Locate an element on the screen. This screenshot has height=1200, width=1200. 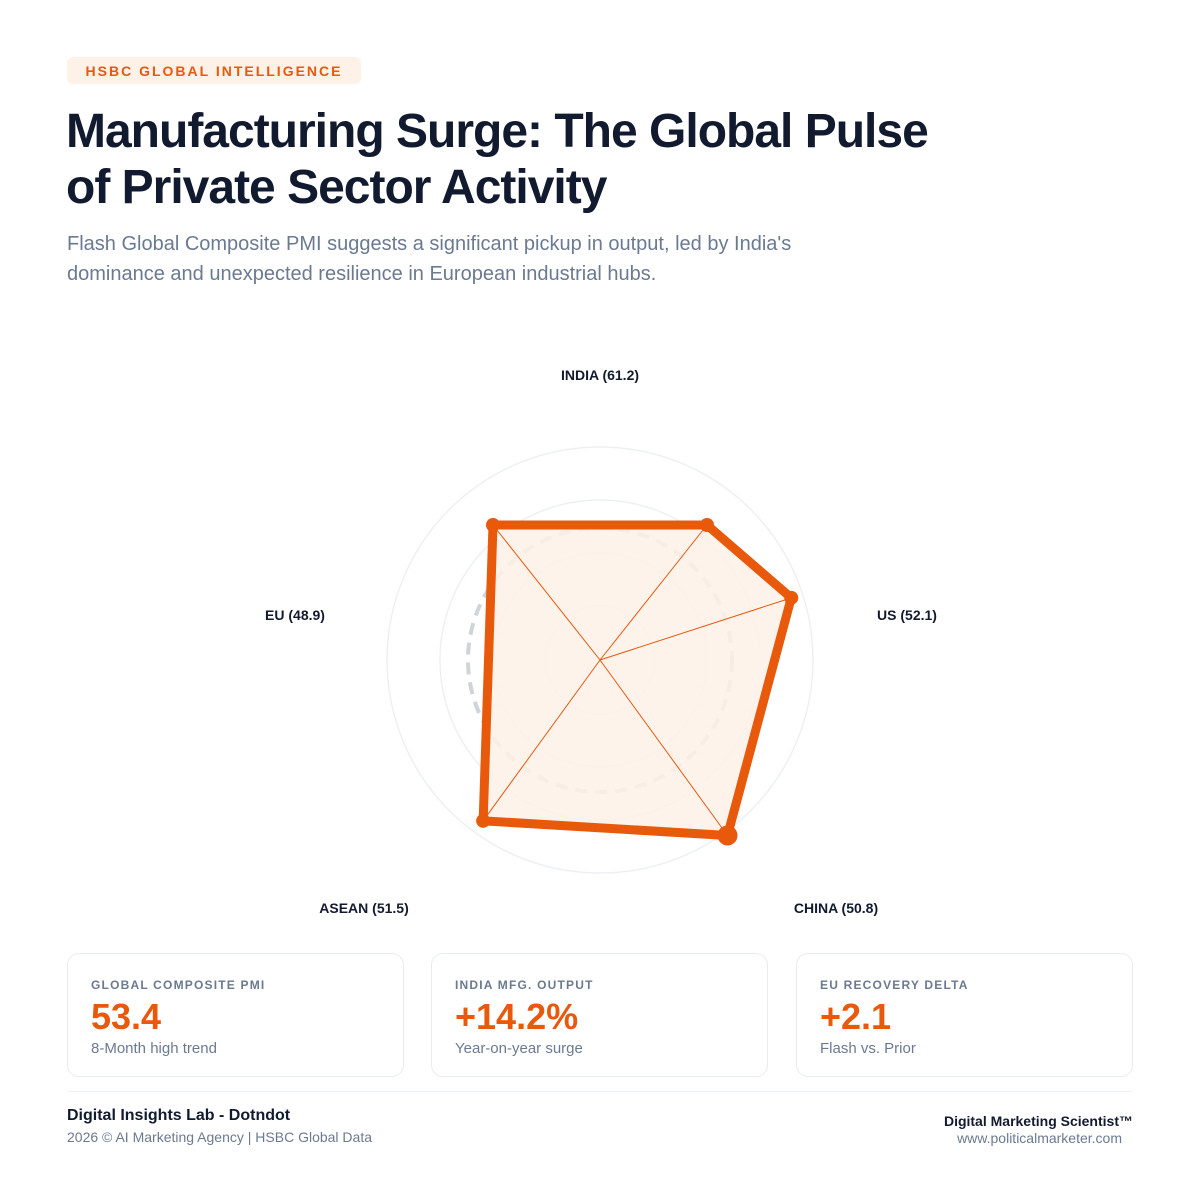
axis-label-china: CHINA (50.8) is located at coordinates (836, 908).